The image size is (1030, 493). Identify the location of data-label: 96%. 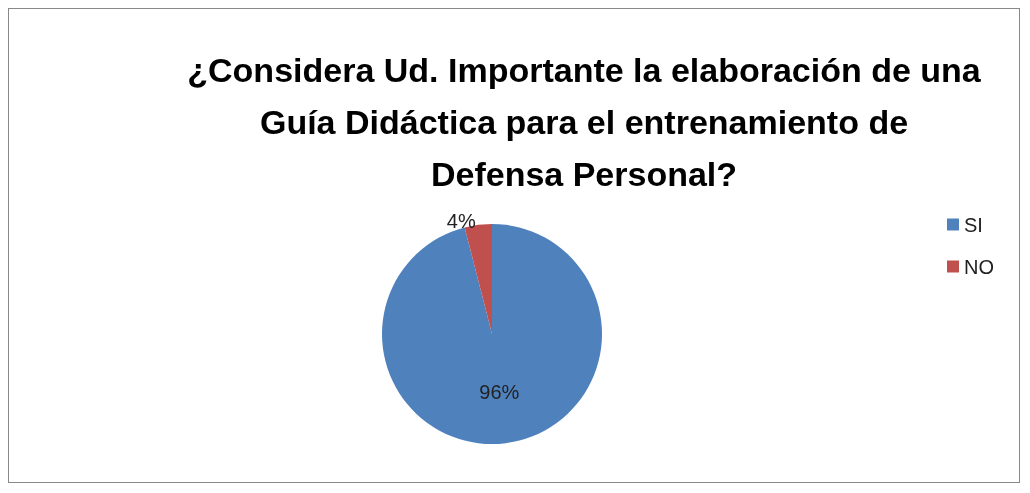
(499, 391).